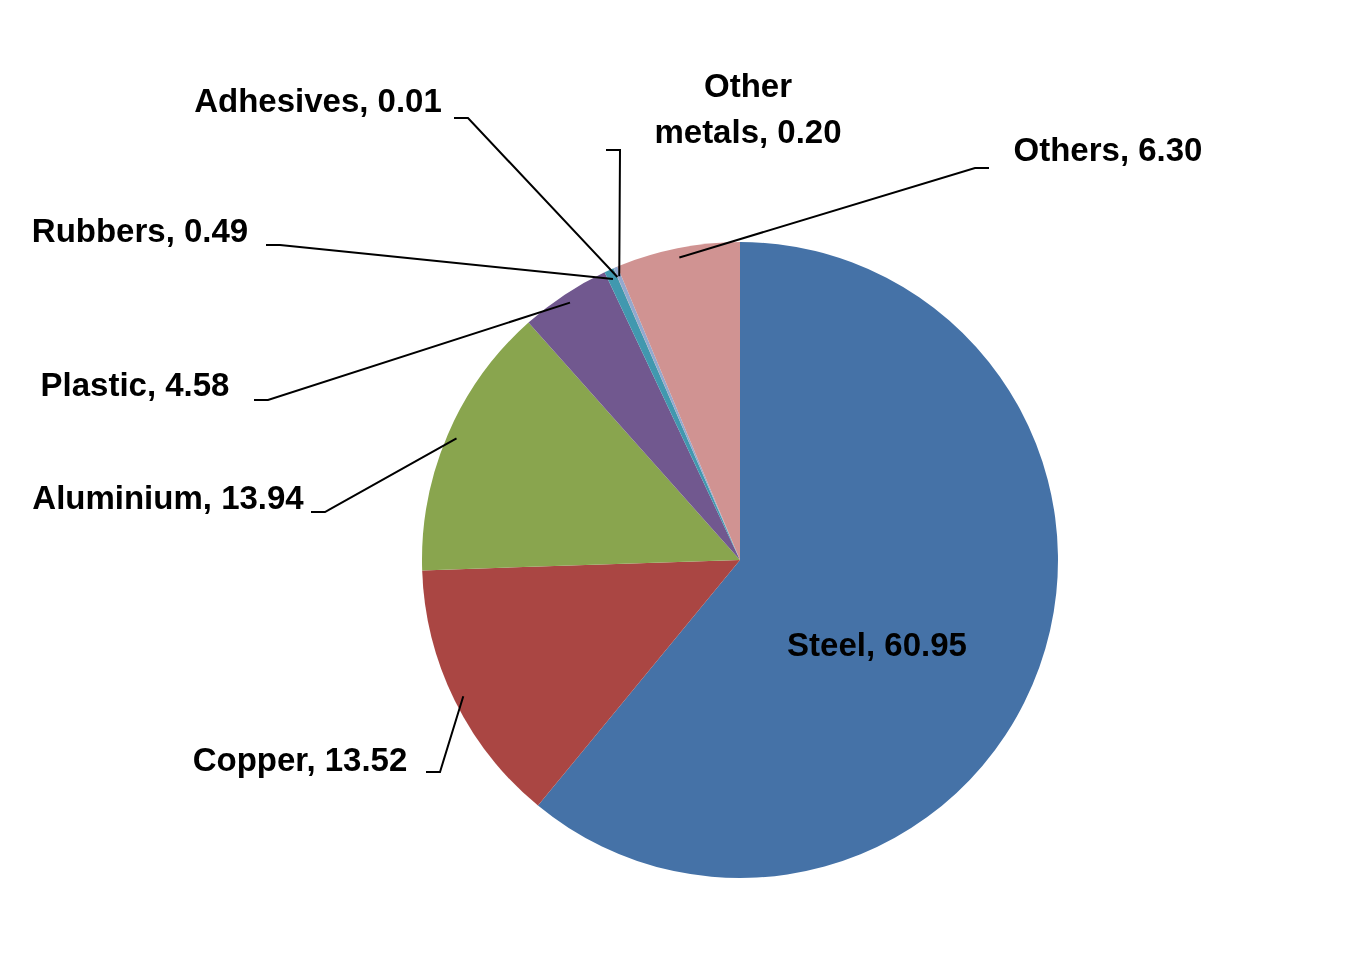 The height and width of the screenshot is (963, 1358). I want to click on slice-label: Others, 6.30, so click(1108, 150).